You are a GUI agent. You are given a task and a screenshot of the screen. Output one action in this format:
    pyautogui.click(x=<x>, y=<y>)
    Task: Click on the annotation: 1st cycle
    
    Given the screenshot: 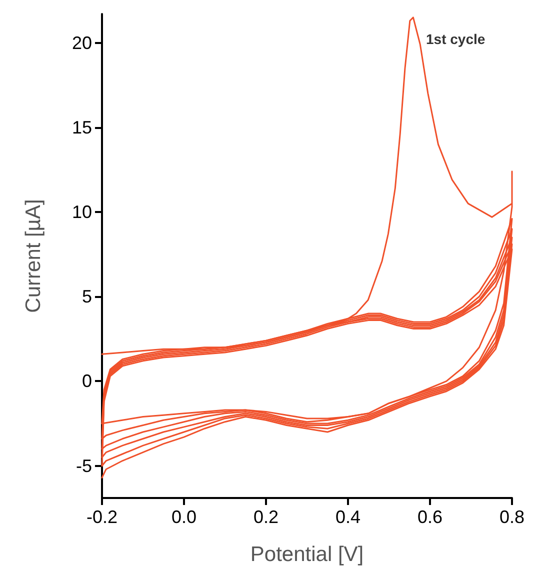 What is the action you would take?
    pyautogui.click(x=456, y=39)
    